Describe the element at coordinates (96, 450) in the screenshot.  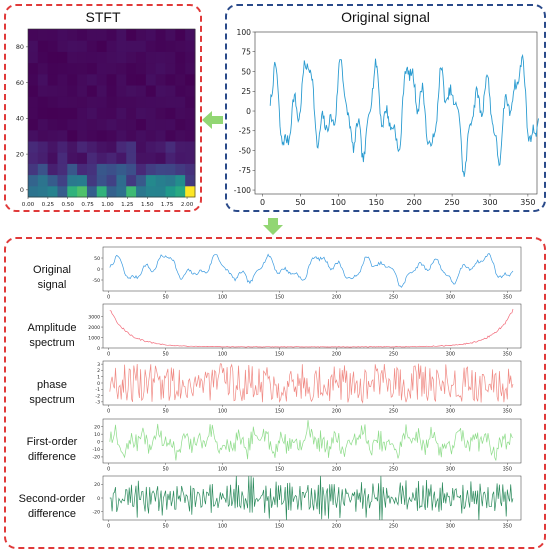
I see `y-tick-label: -10` at that location.